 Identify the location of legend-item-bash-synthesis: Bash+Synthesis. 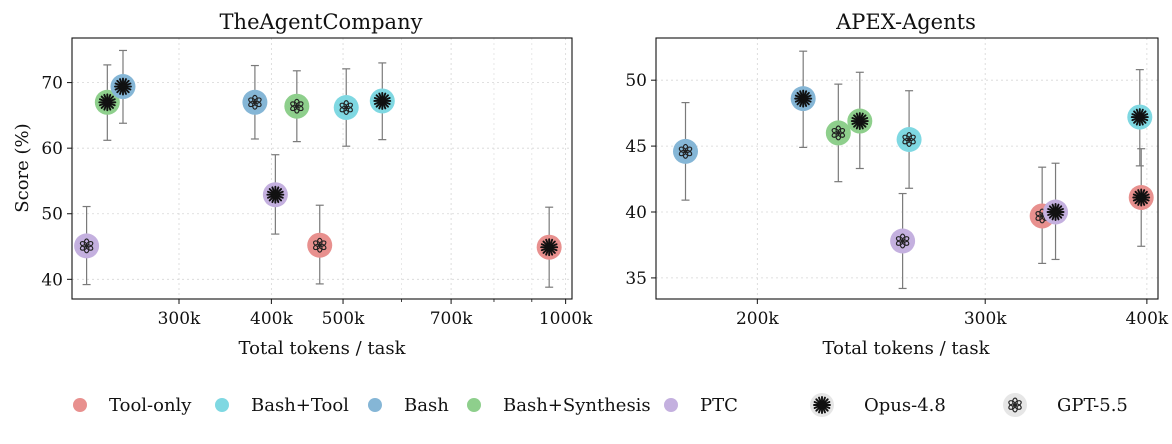
(559, 405).